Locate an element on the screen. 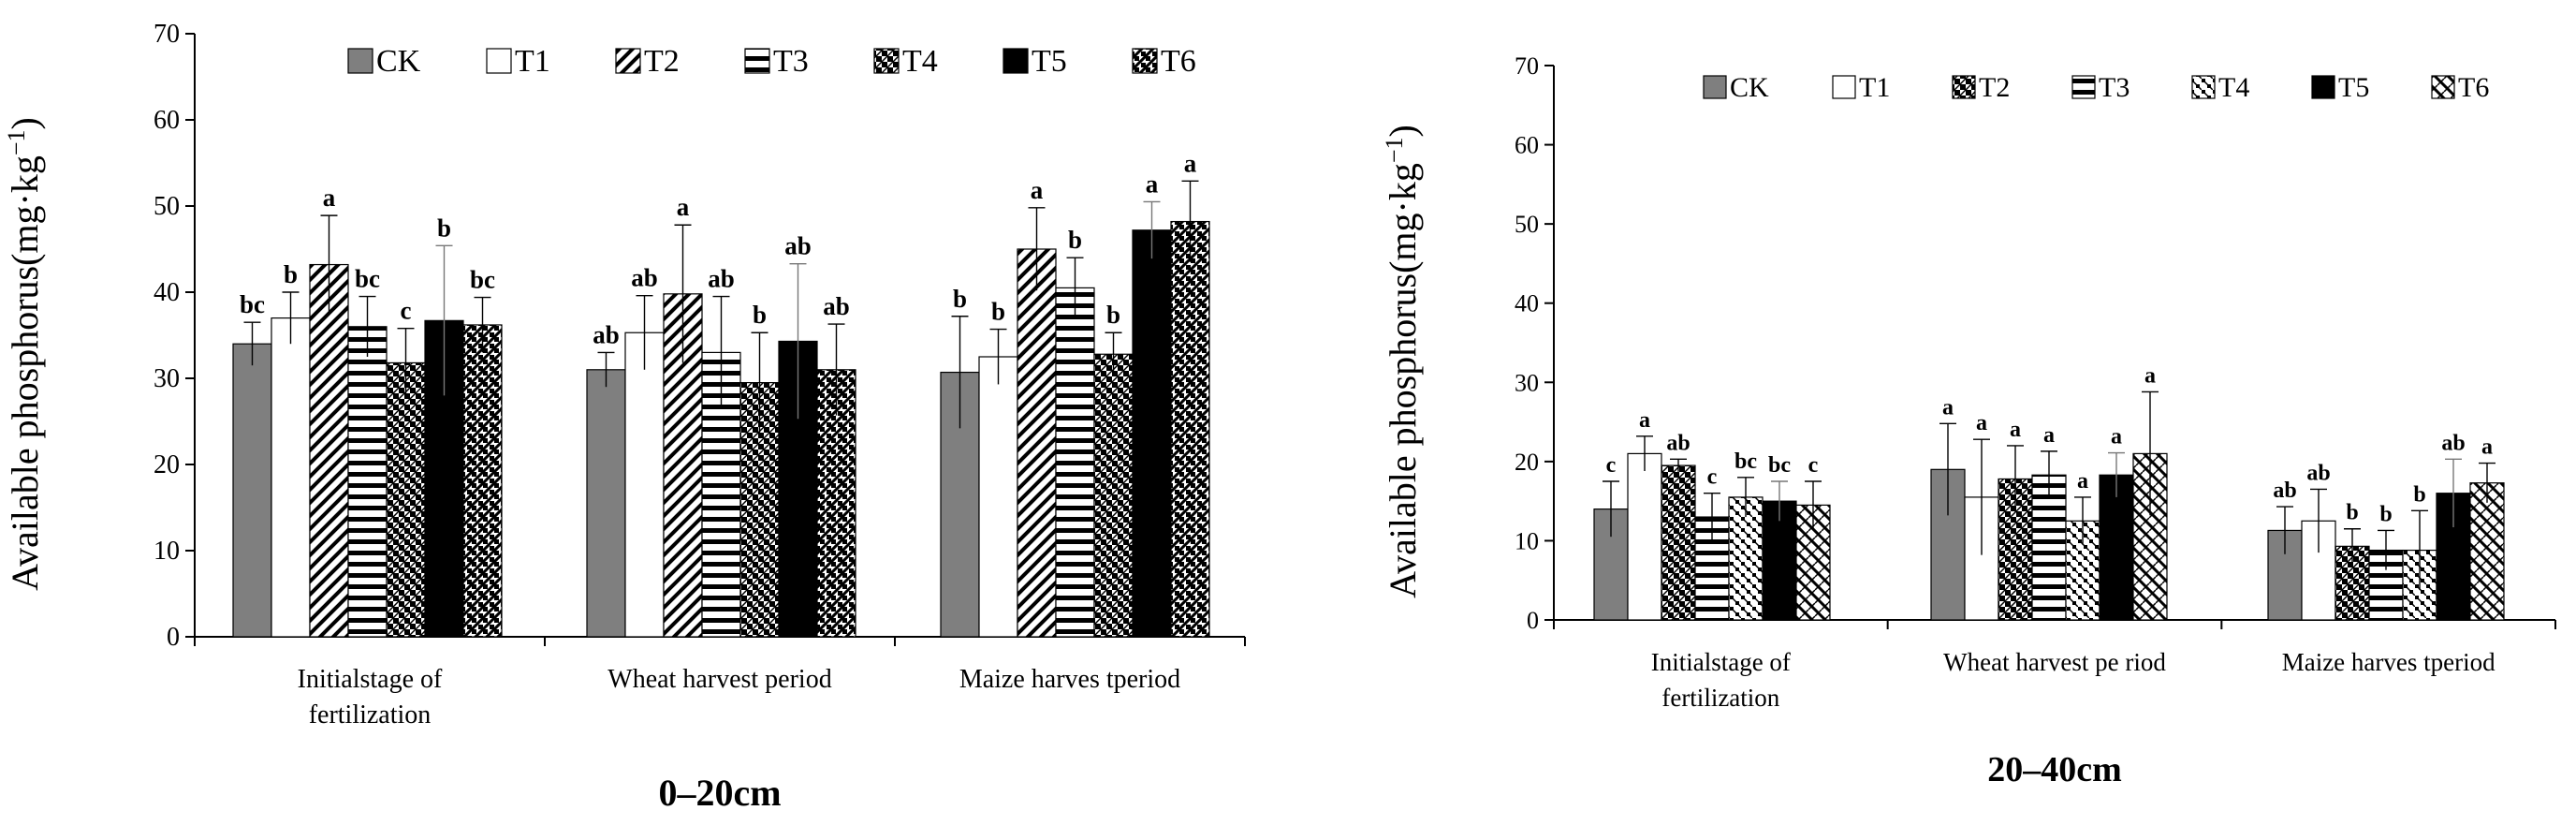 Image resolution: width=2576 pixels, height=840 pixels. legend-label-T3: T3 is located at coordinates (791, 61).